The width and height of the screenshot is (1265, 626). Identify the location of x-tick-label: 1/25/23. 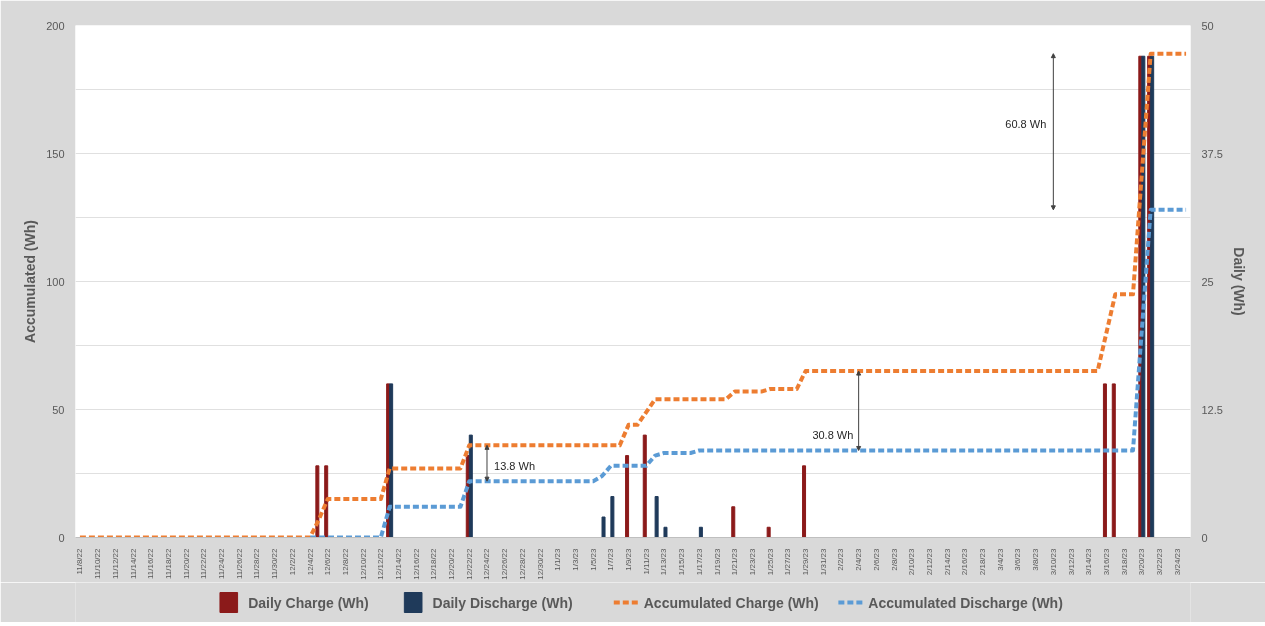
(770, 561).